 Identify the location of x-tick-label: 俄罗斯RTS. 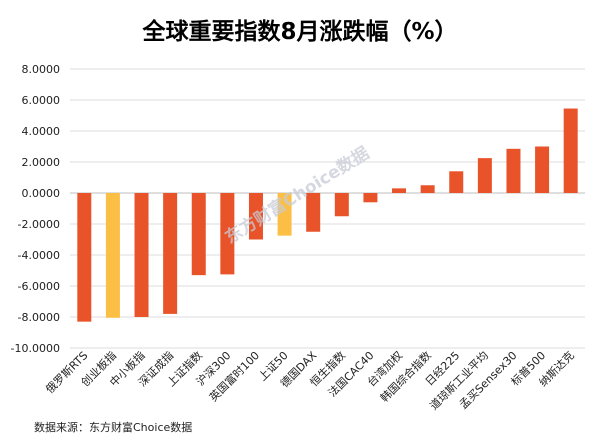
(66, 372).